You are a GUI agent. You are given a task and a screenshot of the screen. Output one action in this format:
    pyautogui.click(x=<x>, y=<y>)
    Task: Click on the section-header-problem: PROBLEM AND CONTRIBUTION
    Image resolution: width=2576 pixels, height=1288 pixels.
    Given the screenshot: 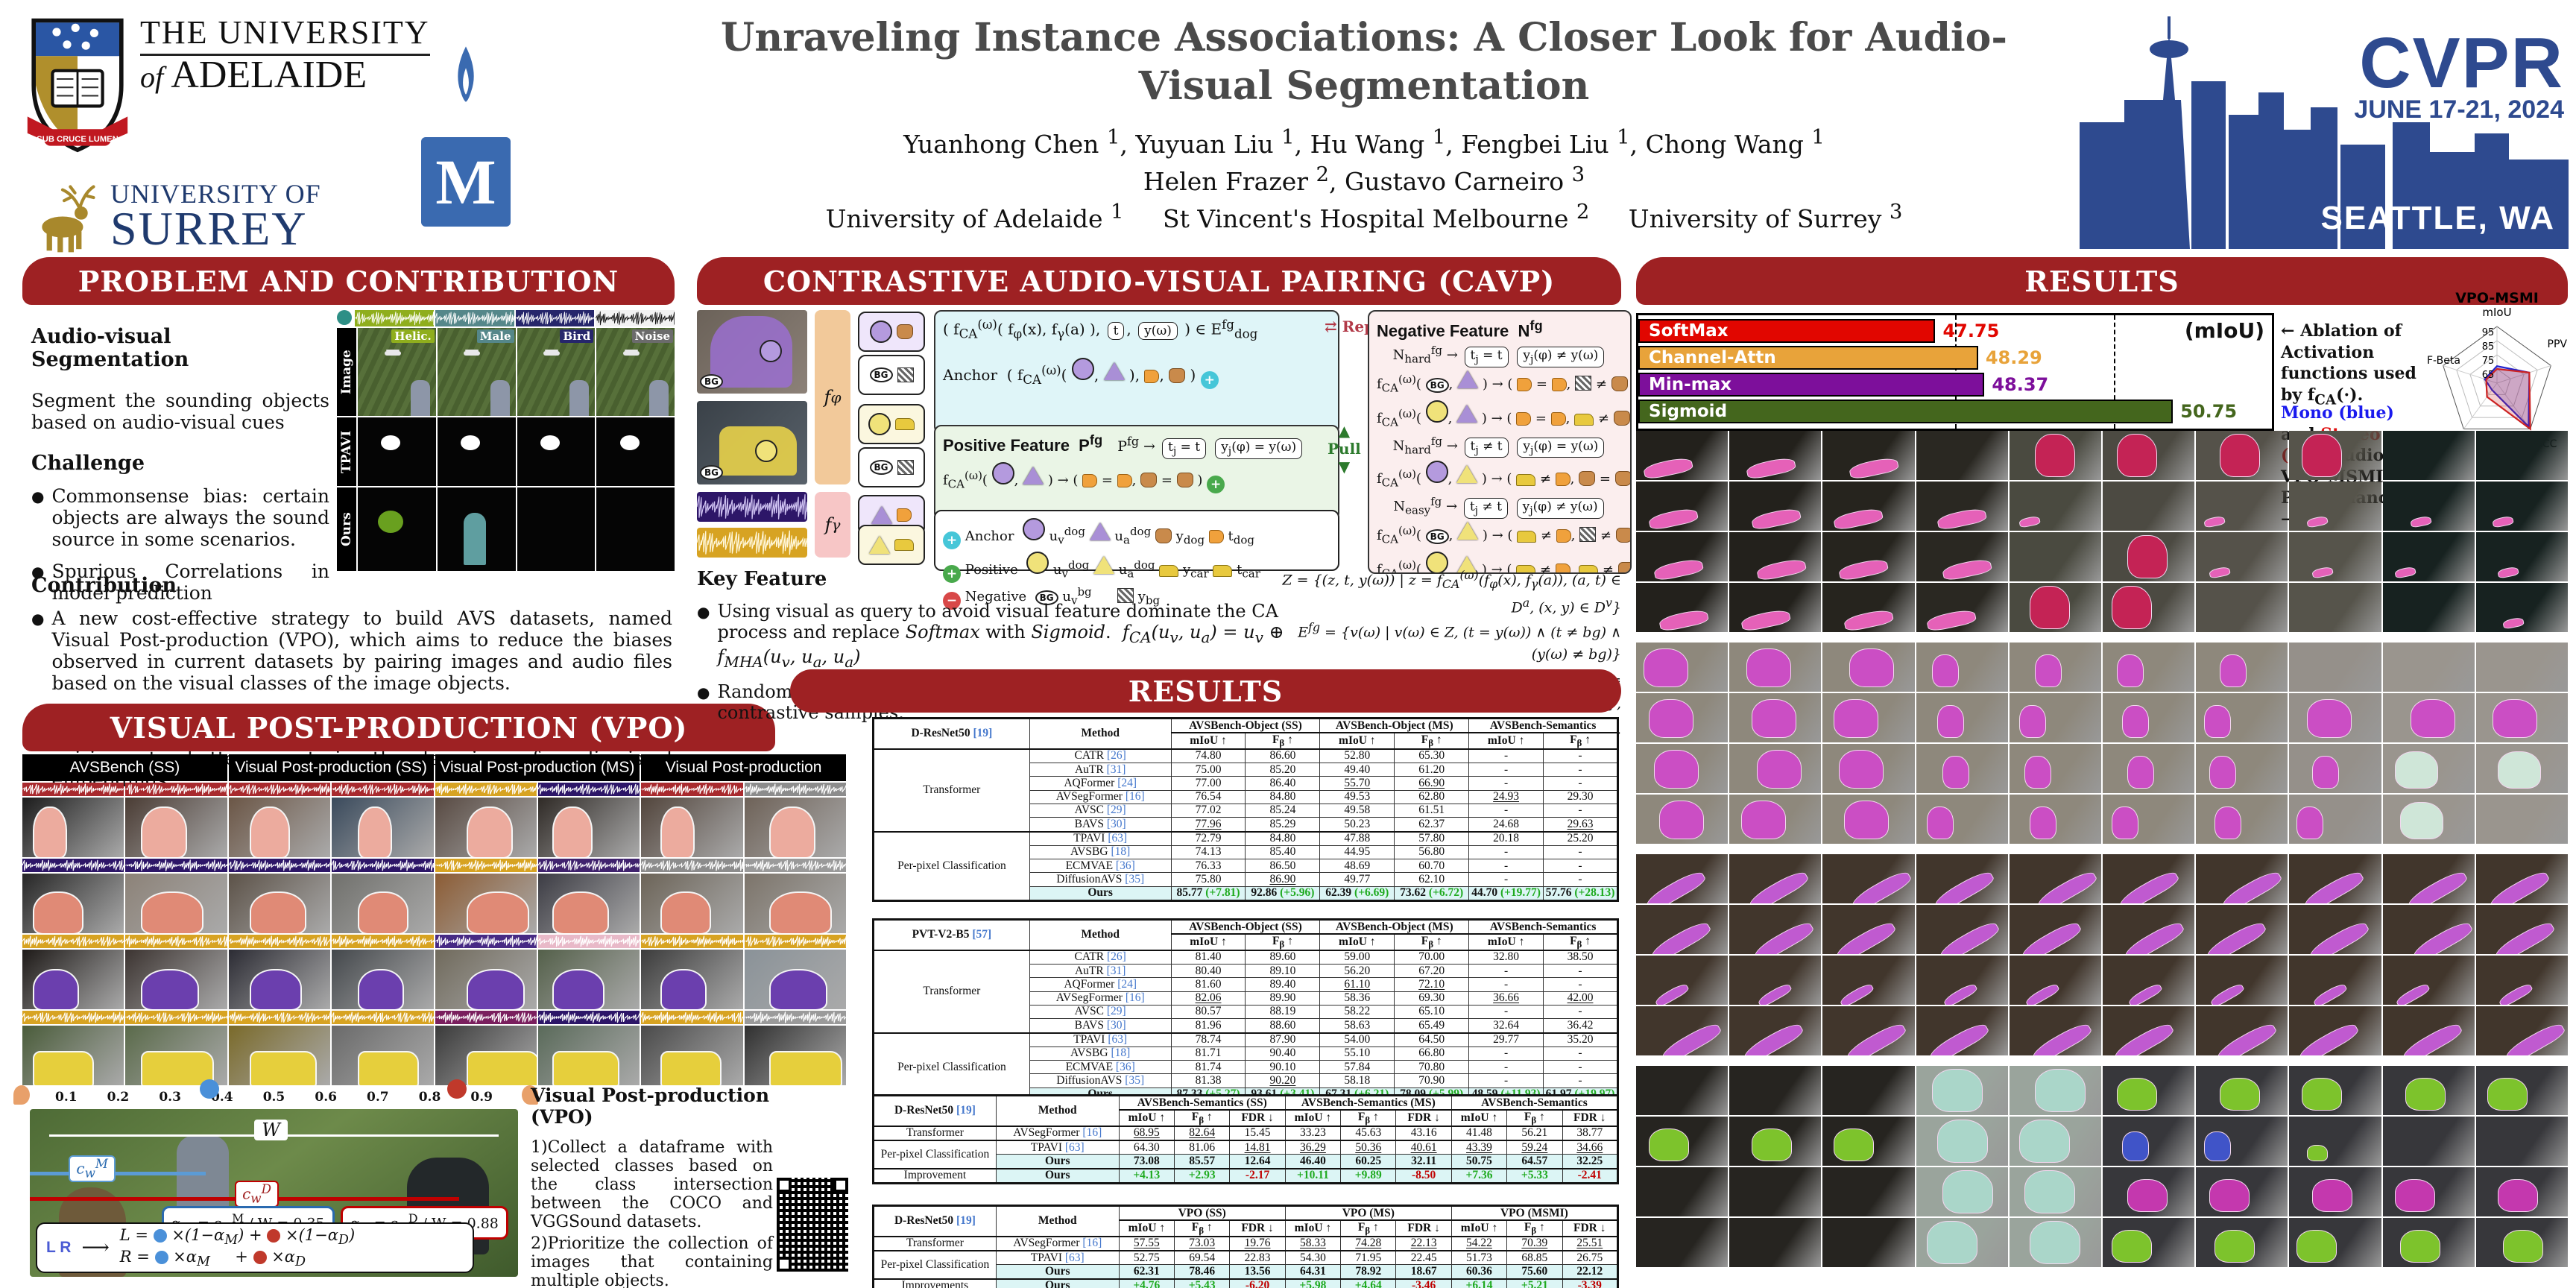 What is the action you would take?
    pyautogui.click(x=348, y=281)
    